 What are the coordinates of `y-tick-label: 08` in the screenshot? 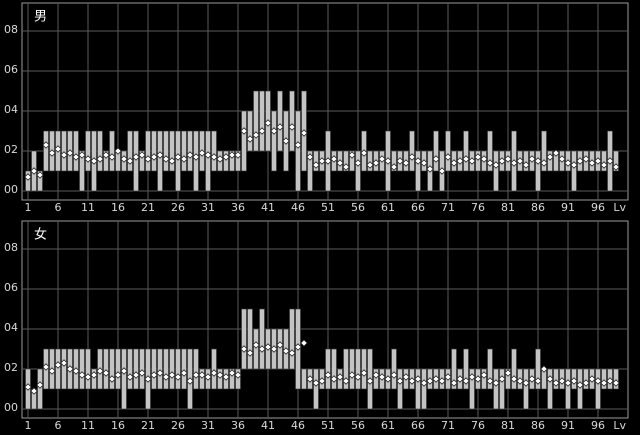 It's located at (11, 29).